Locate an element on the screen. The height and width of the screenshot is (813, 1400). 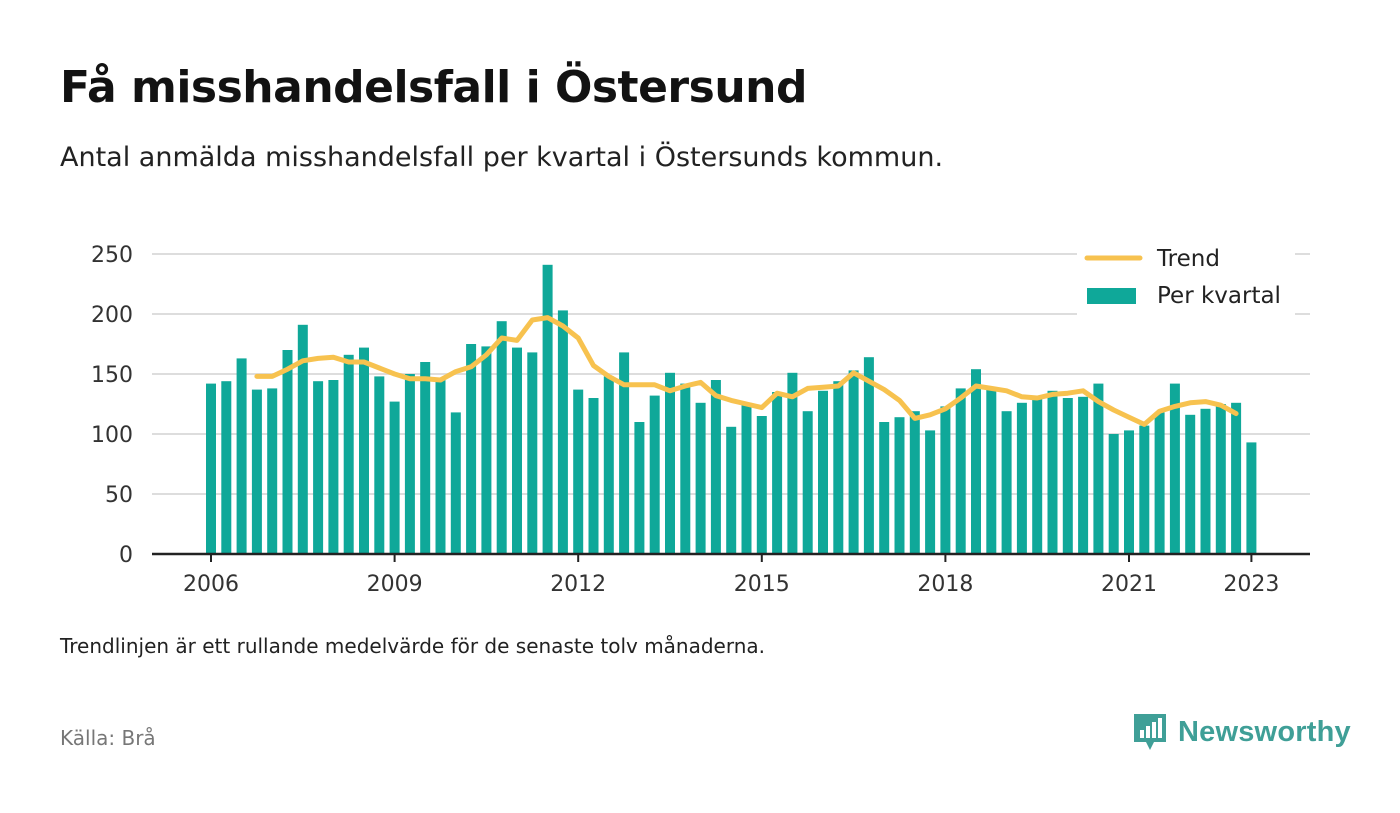
bar-chart-badge-icon is located at coordinates (1150, 732).